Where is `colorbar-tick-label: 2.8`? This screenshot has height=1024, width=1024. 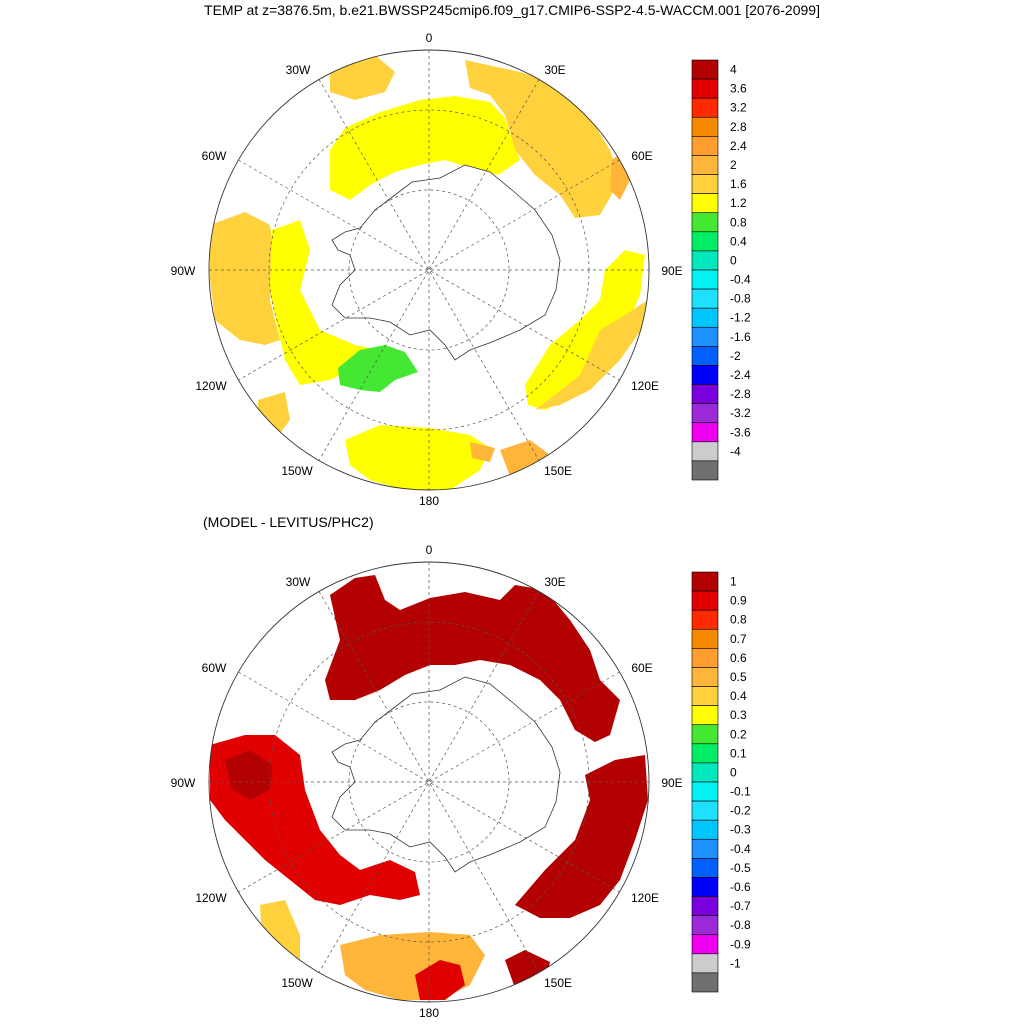 colorbar-tick-label: 2.8 is located at coordinates (738, 127).